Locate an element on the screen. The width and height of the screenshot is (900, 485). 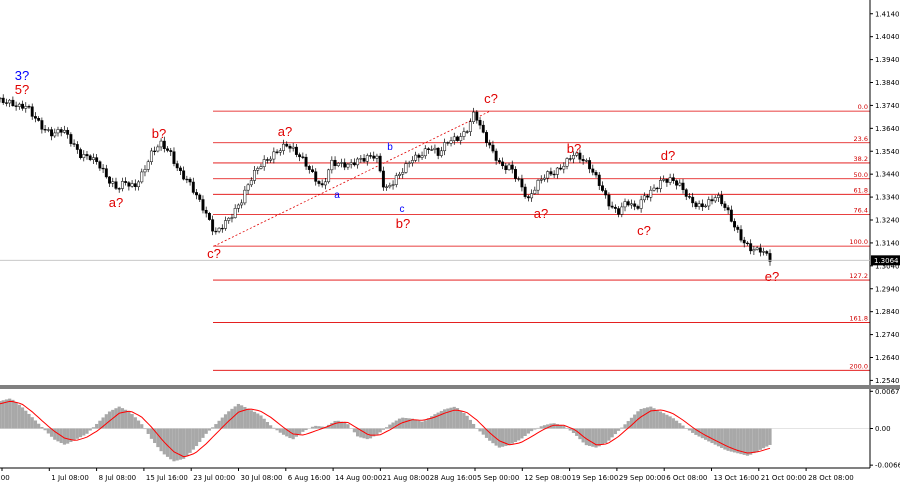
time-tick-label: 21 Aug 08:00 is located at coordinates (405, 478).